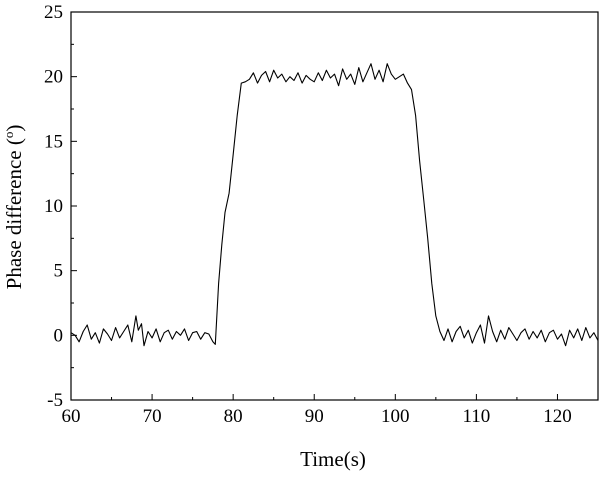 The image size is (600, 478). What do you see at coordinates (55, 400) in the screenshot?
I see `y-tick-label: -5` at bounding box center [55, 400].